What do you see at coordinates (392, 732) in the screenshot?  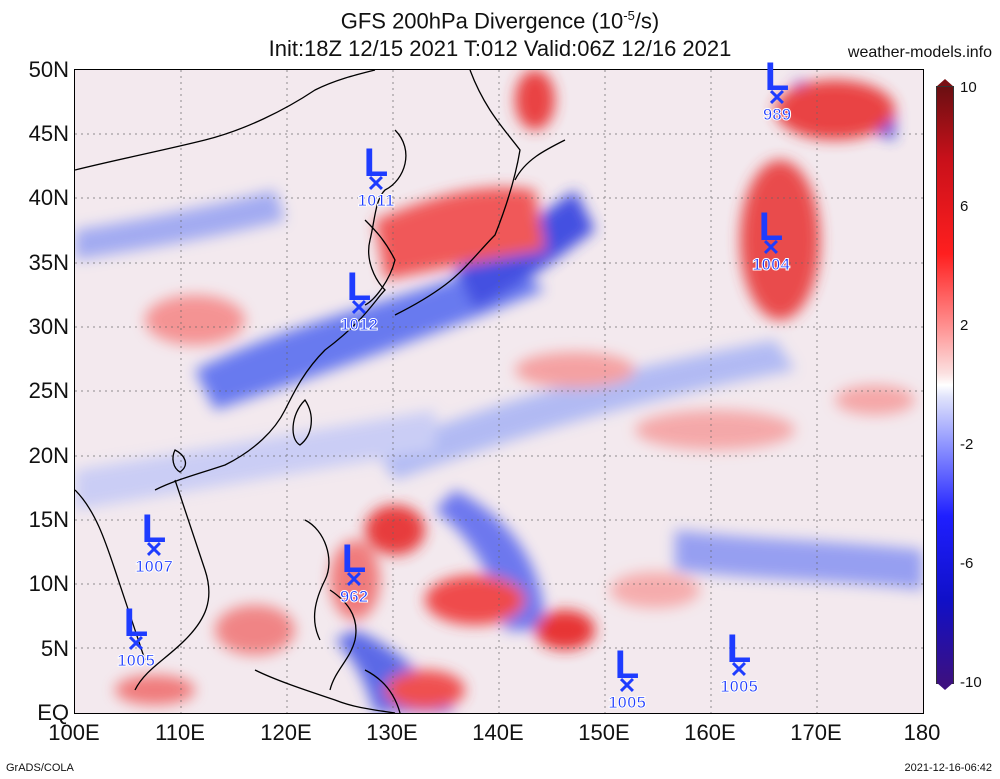 I see `lon-label-130e: 130E` at bounding box center [392, 732].